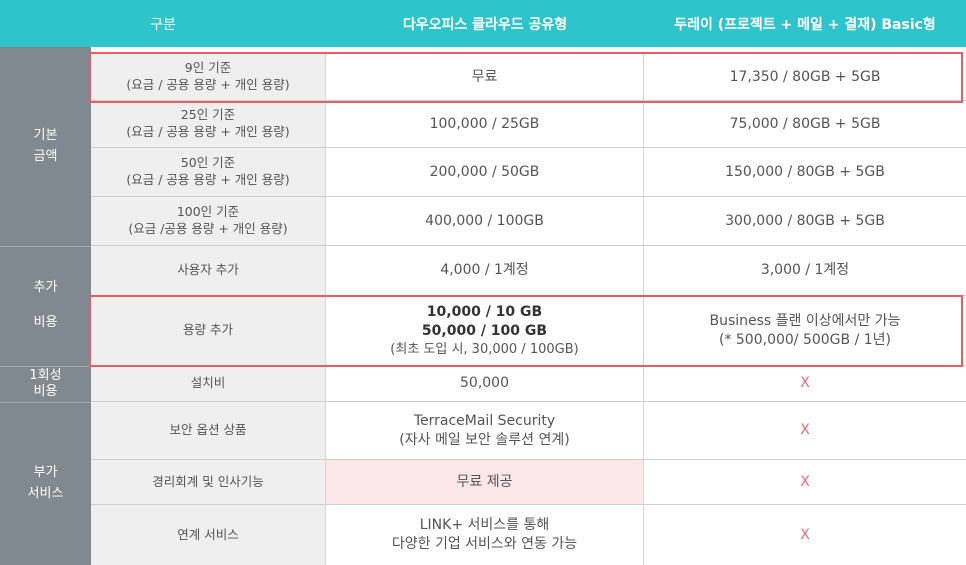 The height and width of the screenshot is (565, 966). I want to click on daou-value-9: 무료, so click(485, 77).